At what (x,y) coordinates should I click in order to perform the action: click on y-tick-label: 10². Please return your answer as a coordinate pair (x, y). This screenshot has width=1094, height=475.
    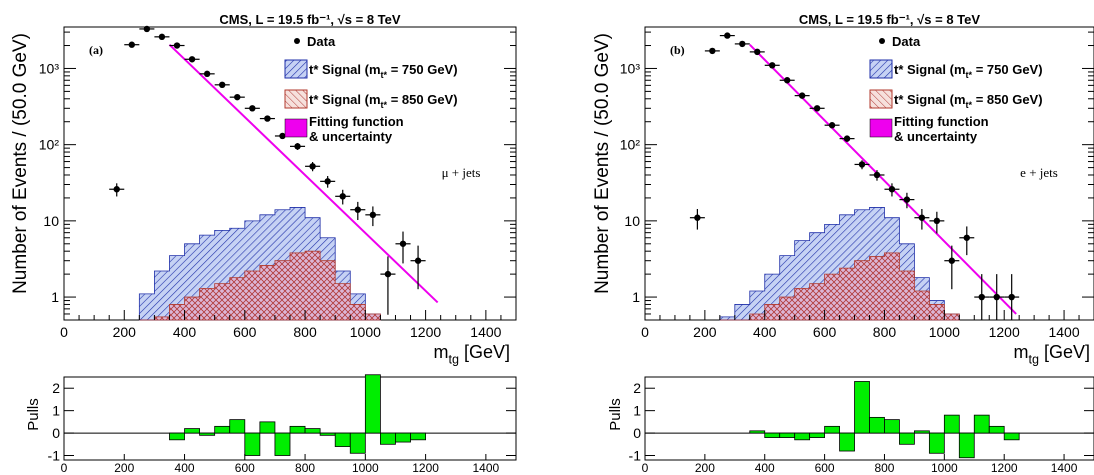
    Looking at the image, I should click on (49, 145).